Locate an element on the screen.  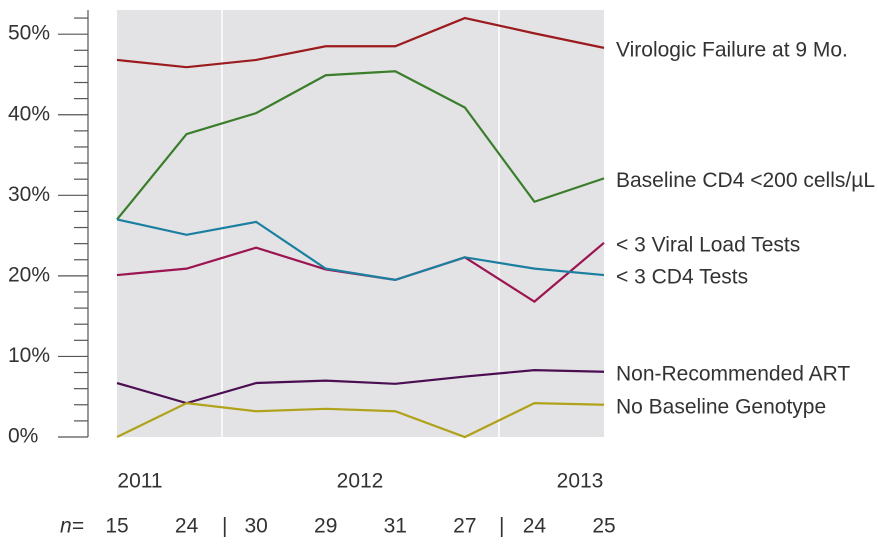
n-value: 15 is located at coordinates (116, 526).